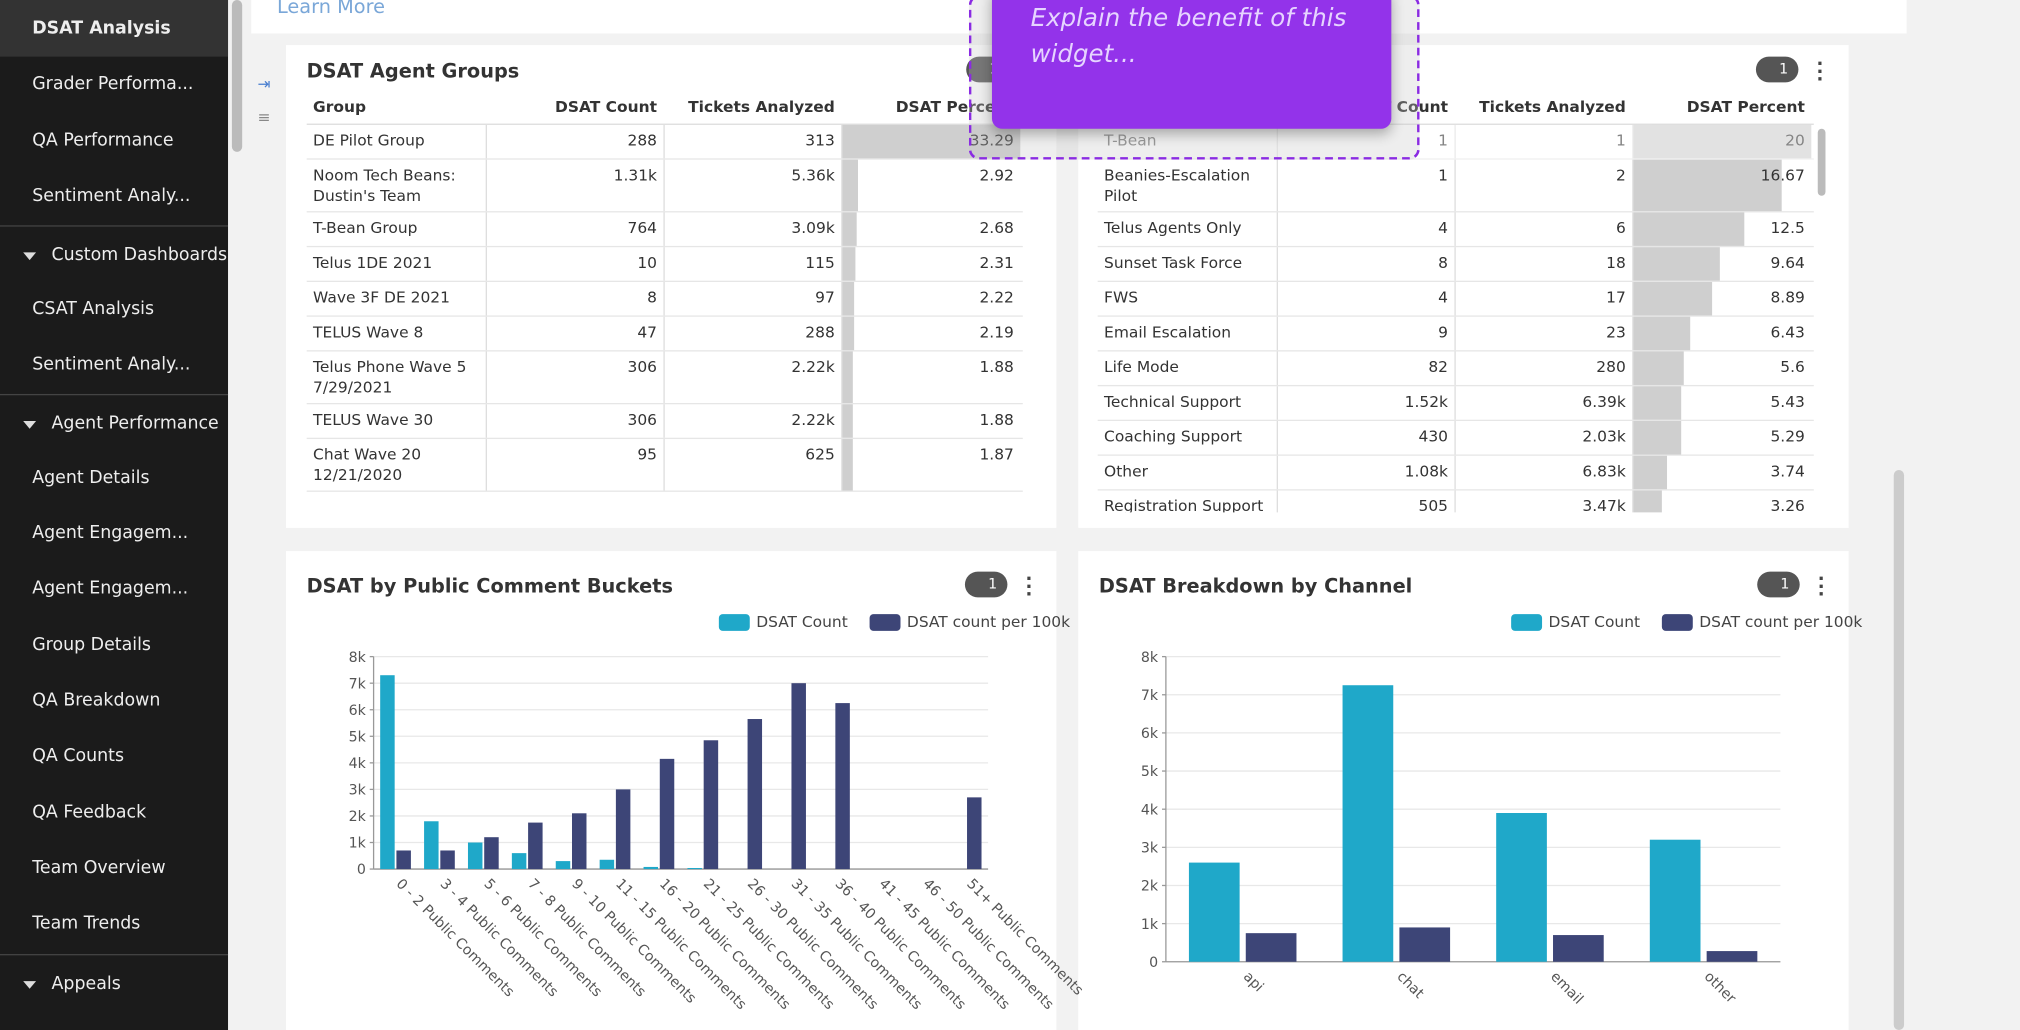 Image resolution: width=2020 pixels, height=1030 pixels. What do you see at coordinates (1153, 963) in the screenshot?
I see `y-tick-label: 0` at bounding box center [1153, 963].